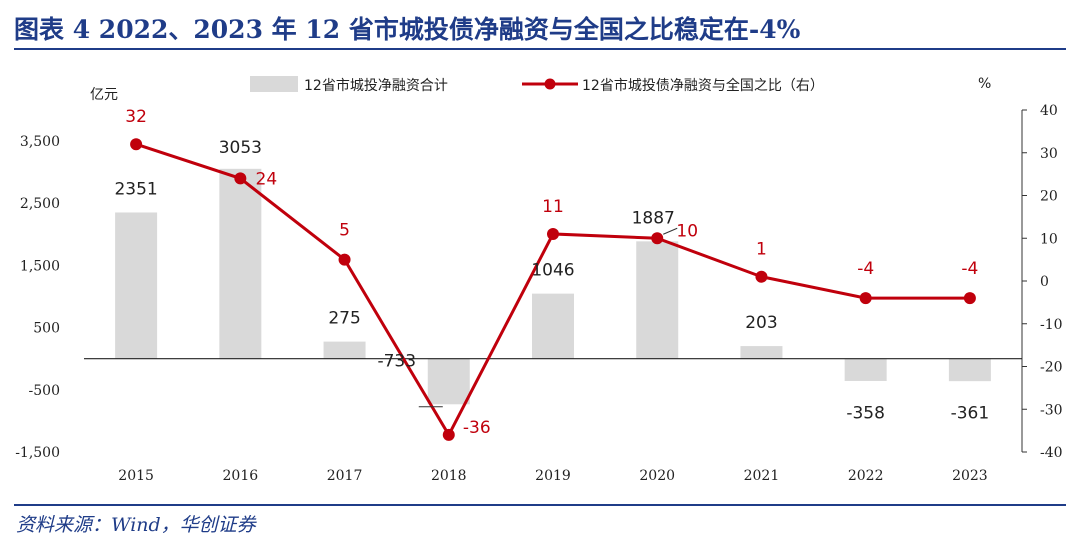  Describe the element at coordinates (136, 525) in the screenshot. I see `source-note: 资料来源：Wind，华创证券` at that location.